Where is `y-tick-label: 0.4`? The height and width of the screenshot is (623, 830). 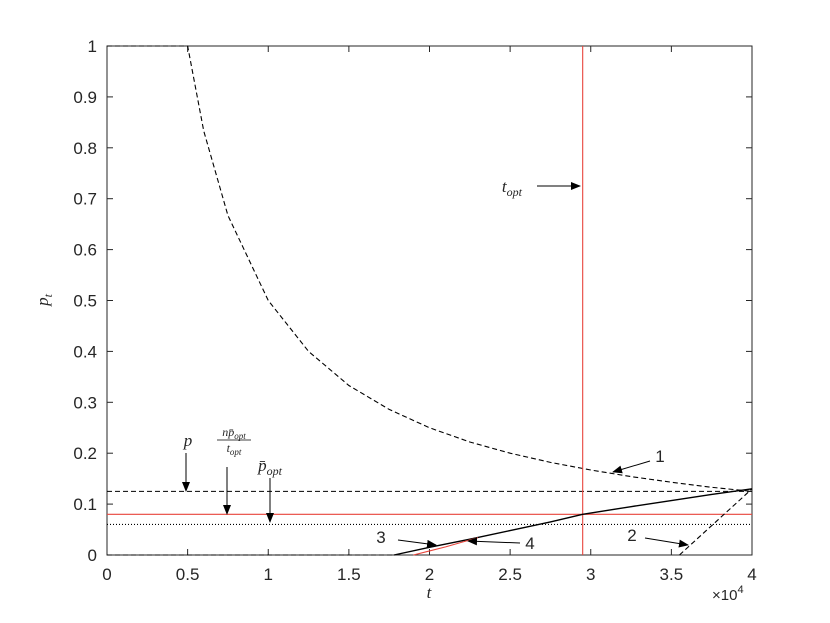
y-tick-label: 0.4 is located at coordinates (85, 351).